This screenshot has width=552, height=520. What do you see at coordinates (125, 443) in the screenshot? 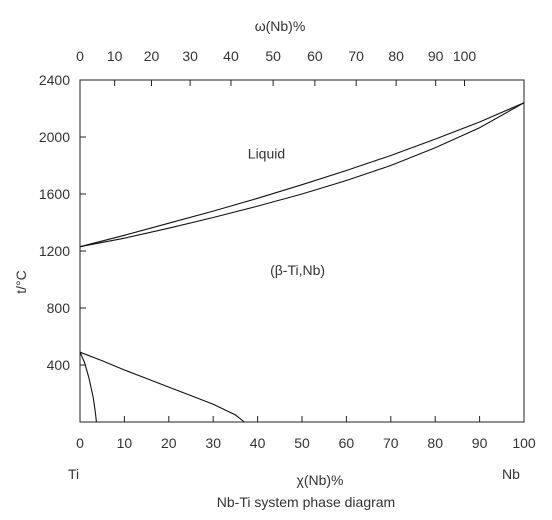
I see `x-tick-label: 10` at bounding box center [125, 443].